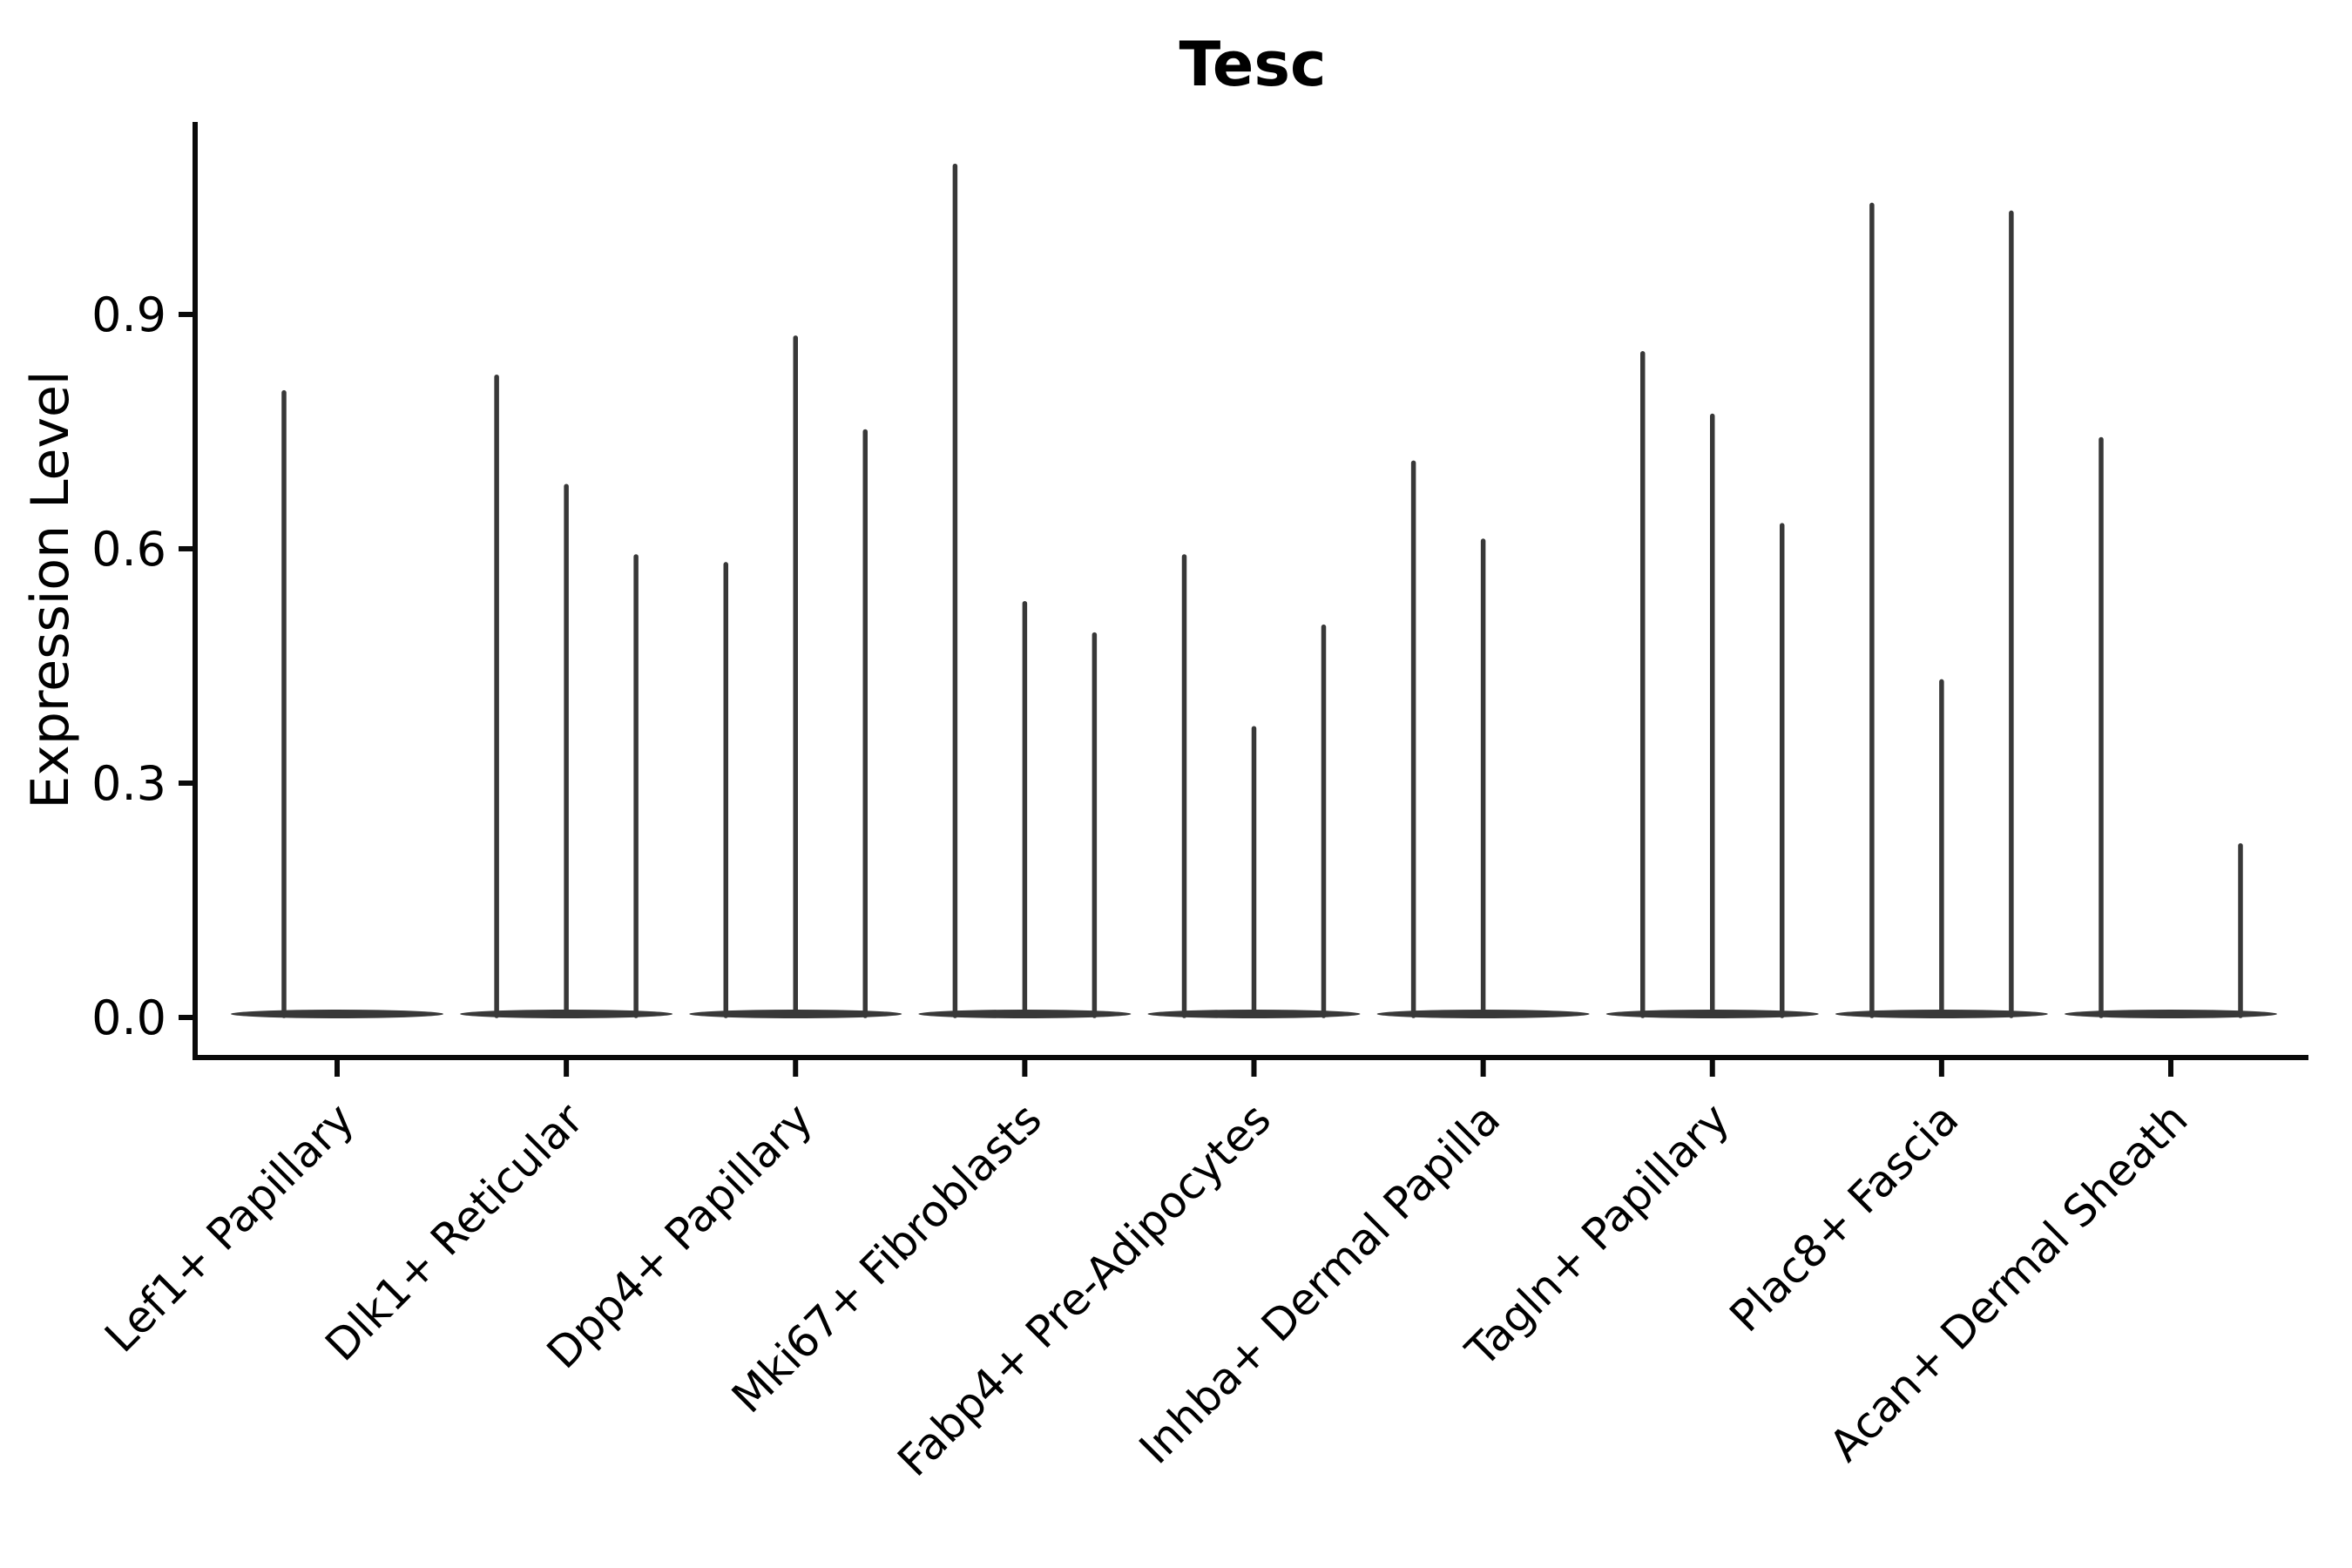  I want to click on y-tick-label: 0.0, so click(129, 1017).